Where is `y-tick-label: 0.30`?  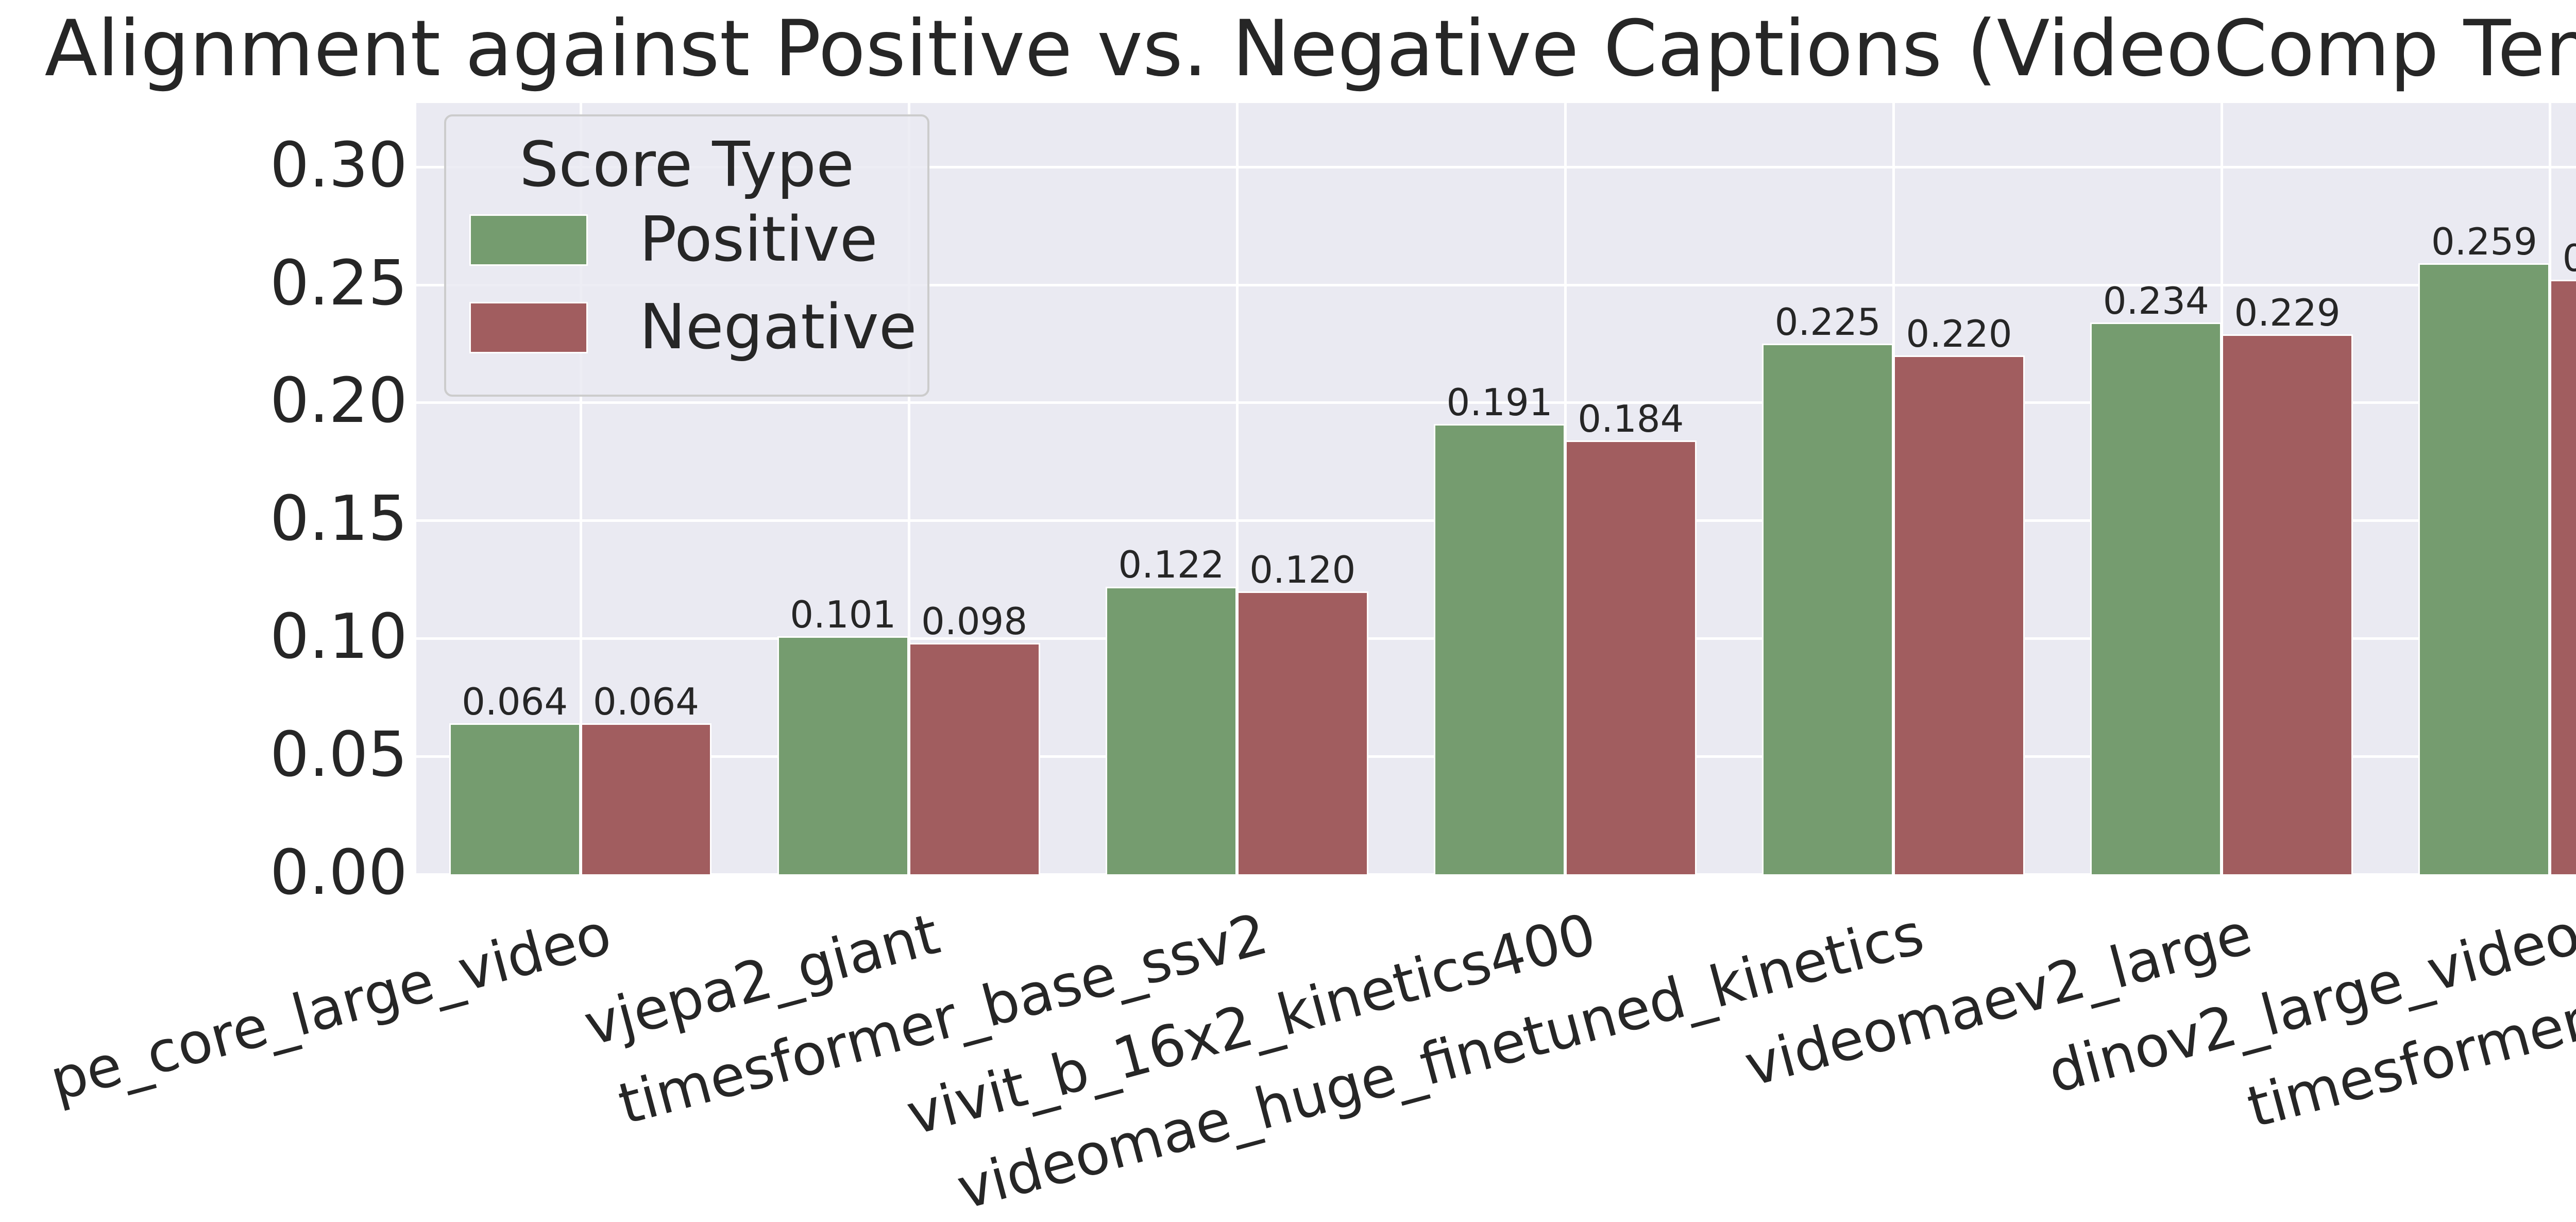 y-tick-label: 0.30 is located at coordinates (338, 165).